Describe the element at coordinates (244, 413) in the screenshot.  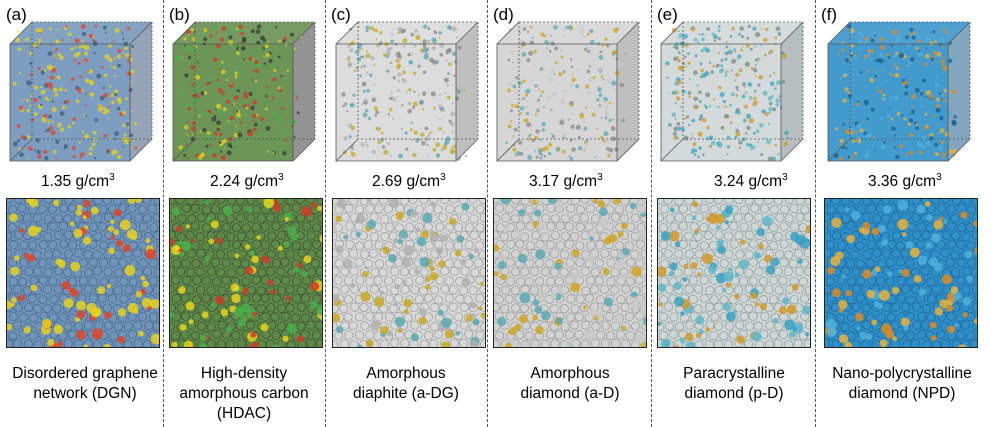
I see `caption-line: (HDAC)` at that location.